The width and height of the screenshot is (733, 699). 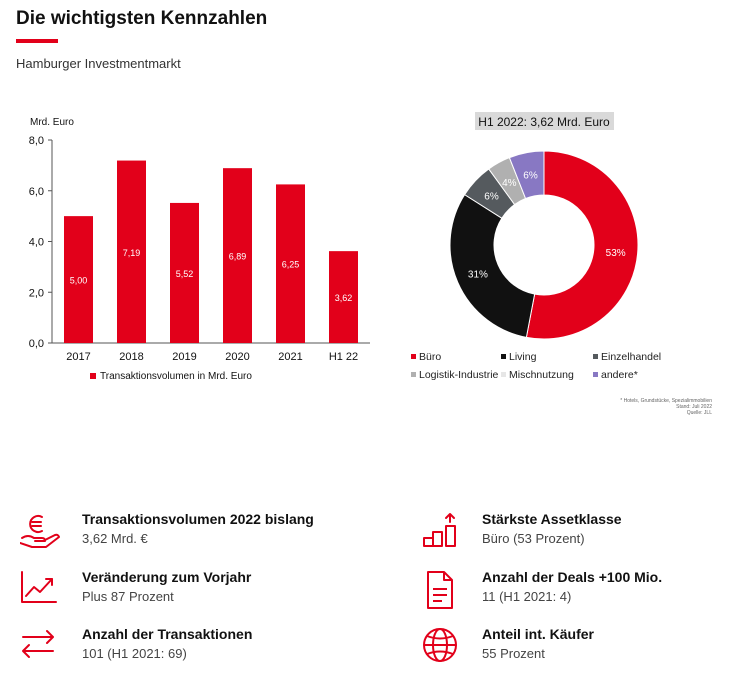 I want to click on donut-legend-label: andere*, so click(x=619, y=375).